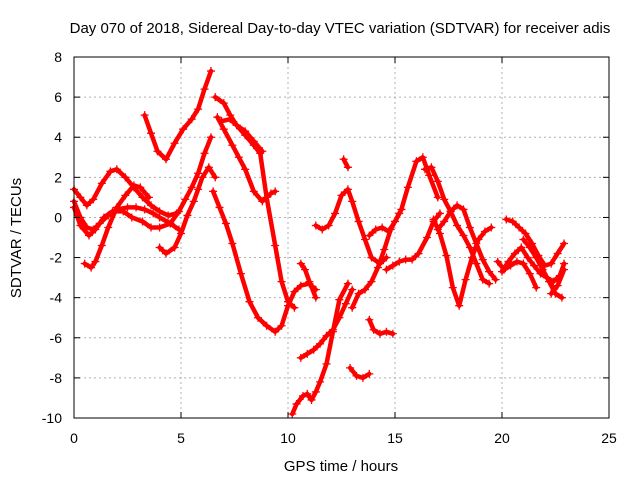  I want to click on series-line, so click(308, 280).